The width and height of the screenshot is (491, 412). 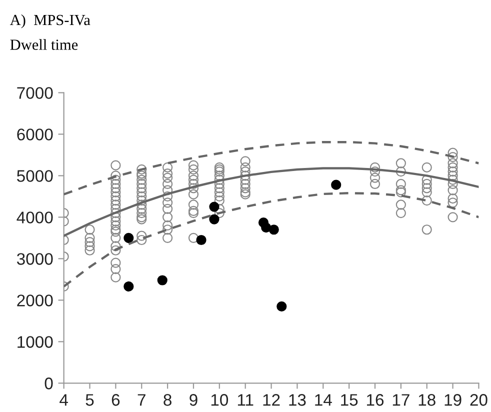 What do you see at coordinates (323, 400) in the screenshot?
I see `x-tick-label: 14` at bounding box center [323, 400].